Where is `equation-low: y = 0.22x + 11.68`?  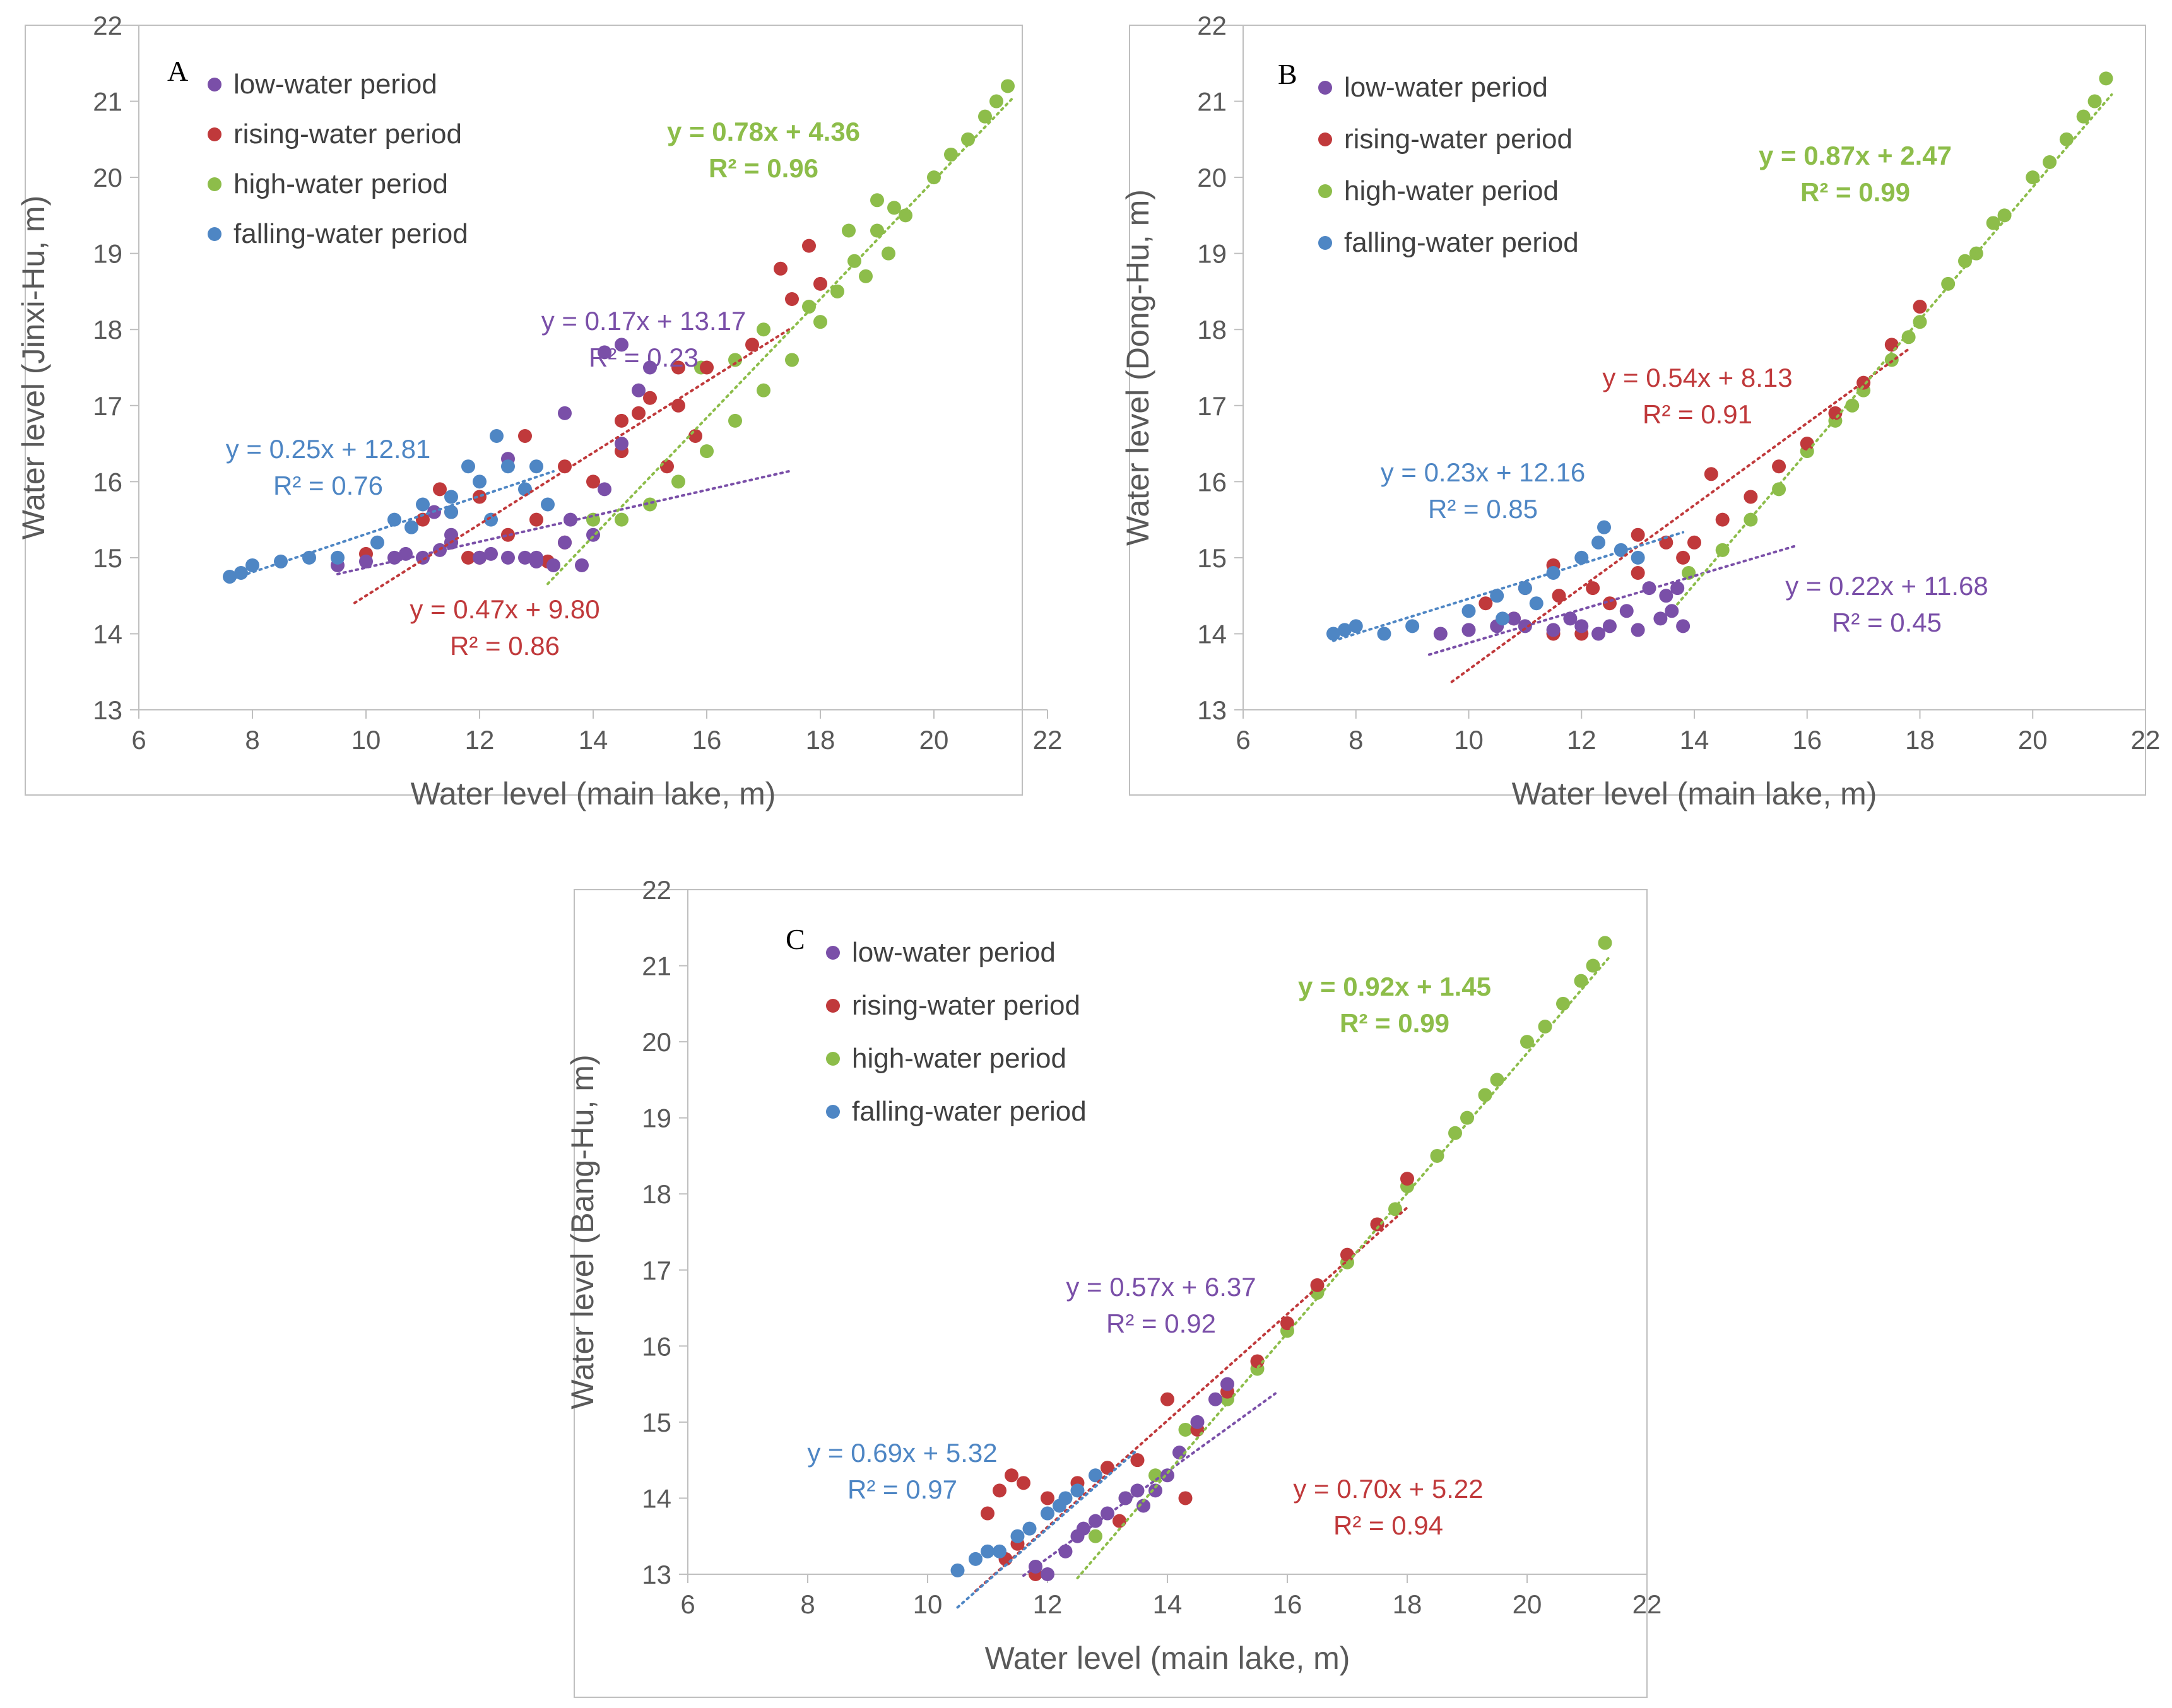
equation-low: y = 0.22x + 11.68 is located at coordinates (1886, 586).